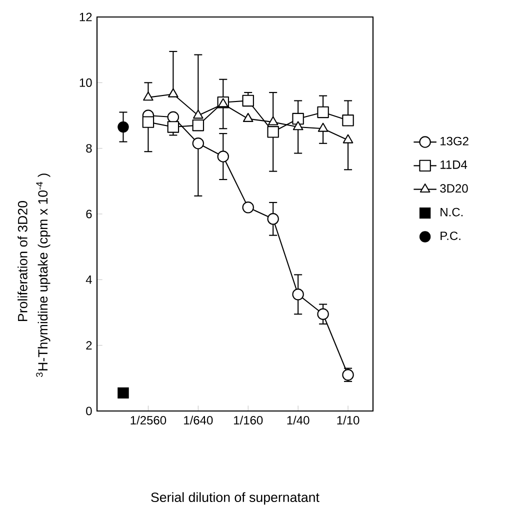 The image size is (525, 516). I want to click on y-tick-label: 10, so click(86, 82).